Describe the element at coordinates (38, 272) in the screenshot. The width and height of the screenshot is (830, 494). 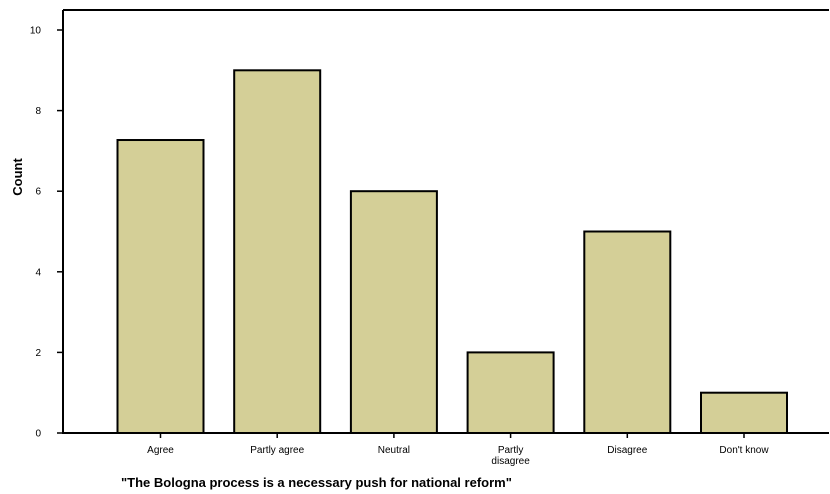
I see `y-tick-label: 4` at that location.